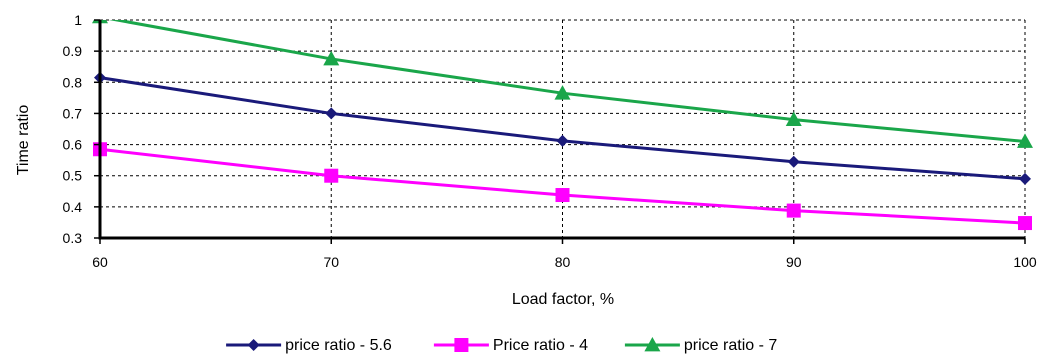 This screenshot has width=1043, height=363. What do you see at coordinates (563, 299) in the screenshot?
I see `x-axis-title: Load factor, %` at bounding box center [563, 299].